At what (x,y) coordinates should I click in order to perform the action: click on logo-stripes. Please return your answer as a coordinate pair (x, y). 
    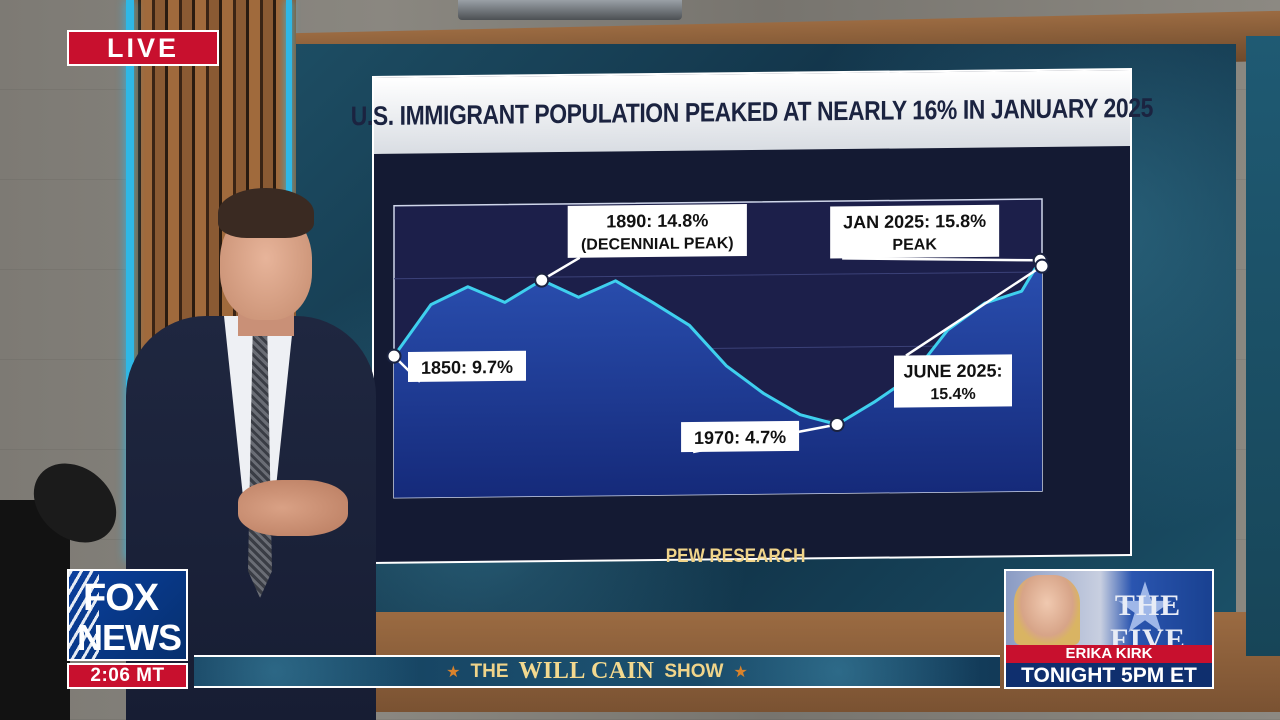
    Looking at the image, I should click on (84, 615).